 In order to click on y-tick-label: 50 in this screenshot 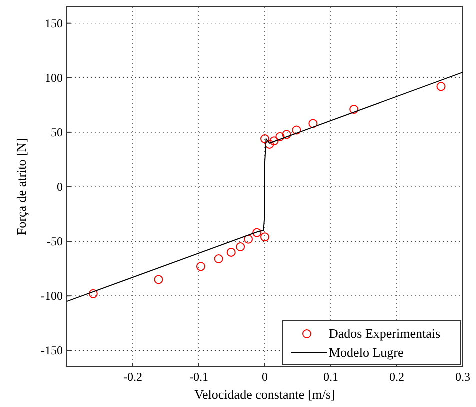, I will do `click(57, 132)`.